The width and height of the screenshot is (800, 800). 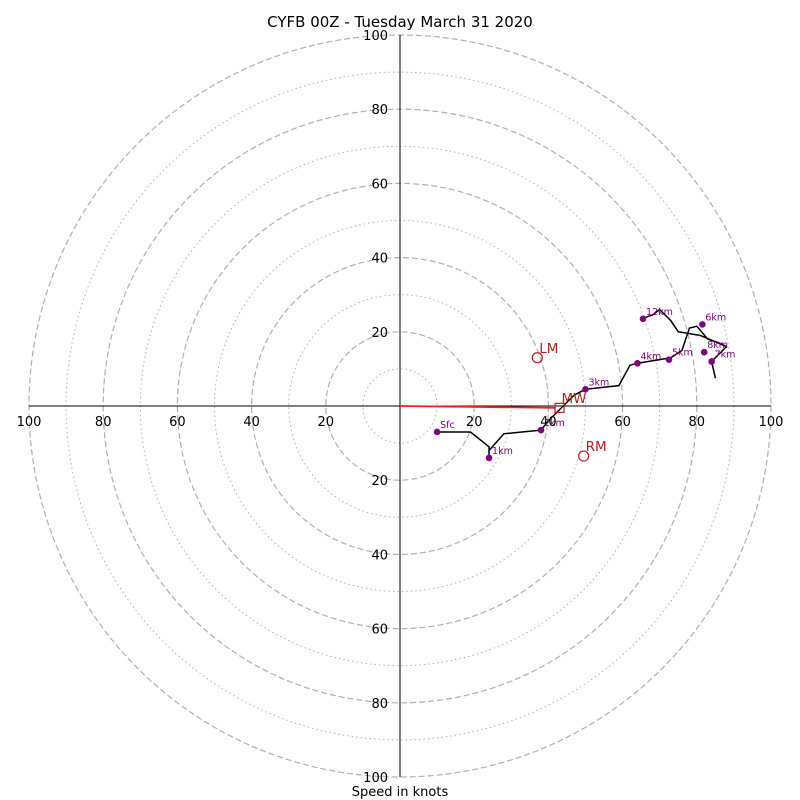 What do you see at coordinates (326, 422) in the screenshot?
I see `tick-label-west: 20` at bounding box center [326, 422].